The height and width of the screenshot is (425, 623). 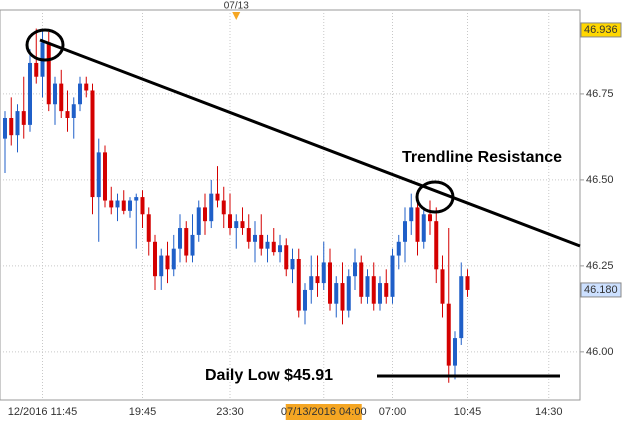 I want to click on x-tick-label: 07:00, so click(x=393, y=412).